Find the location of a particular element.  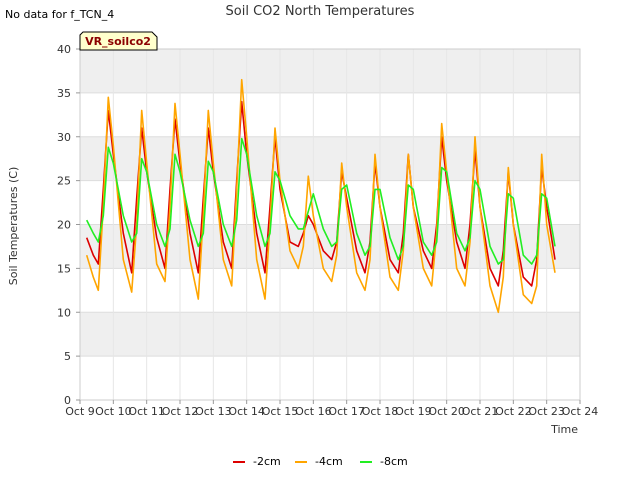

y-tick-label: 30 is located at coordinates (64, 137).